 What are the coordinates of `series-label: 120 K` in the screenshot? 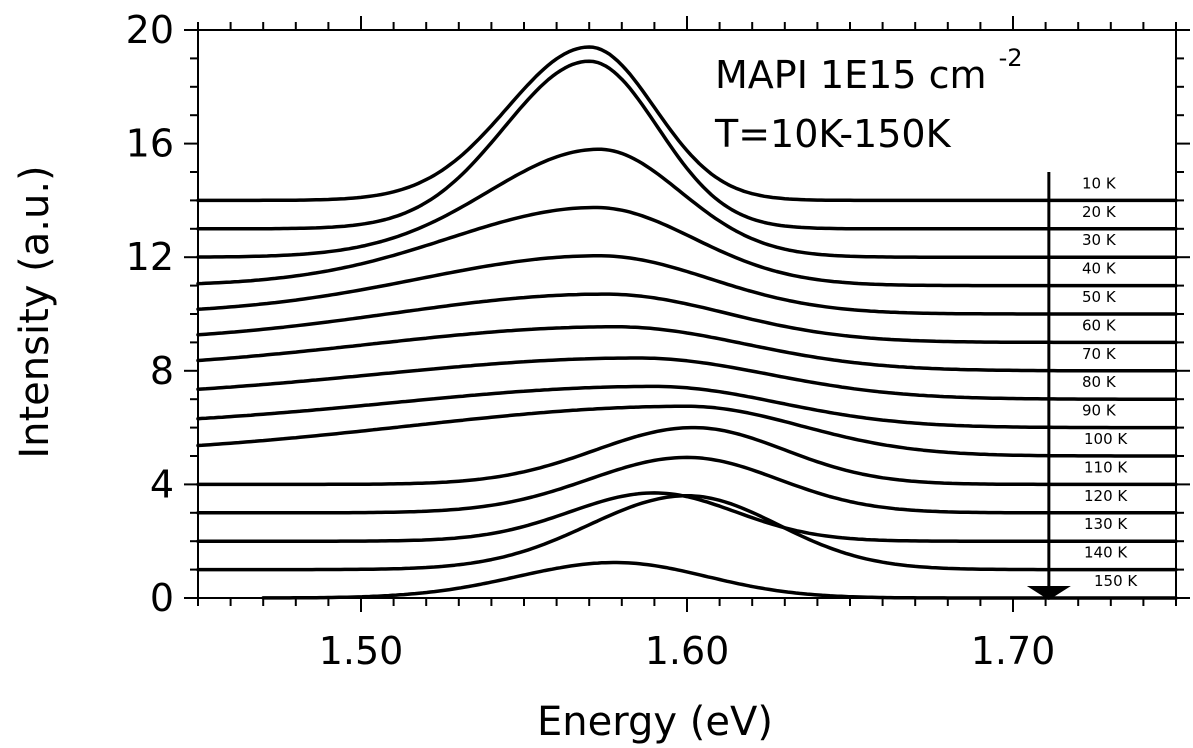 It's located at (1106, 496).